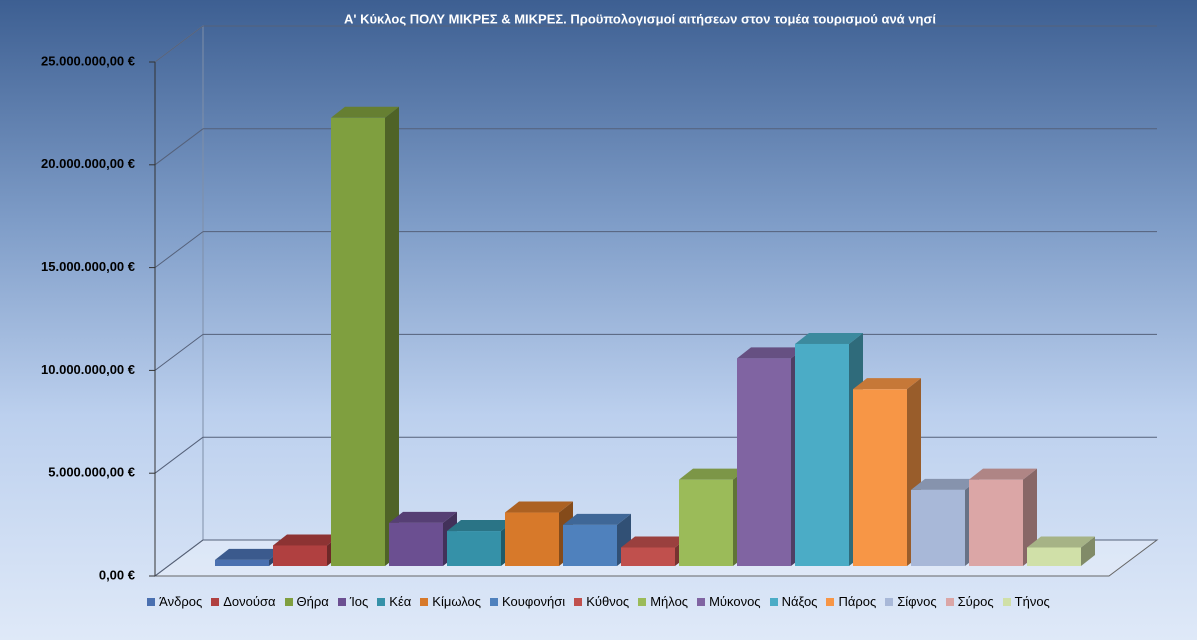  I want to click on legend-item: Κουφονήσι, so click(527, 601).